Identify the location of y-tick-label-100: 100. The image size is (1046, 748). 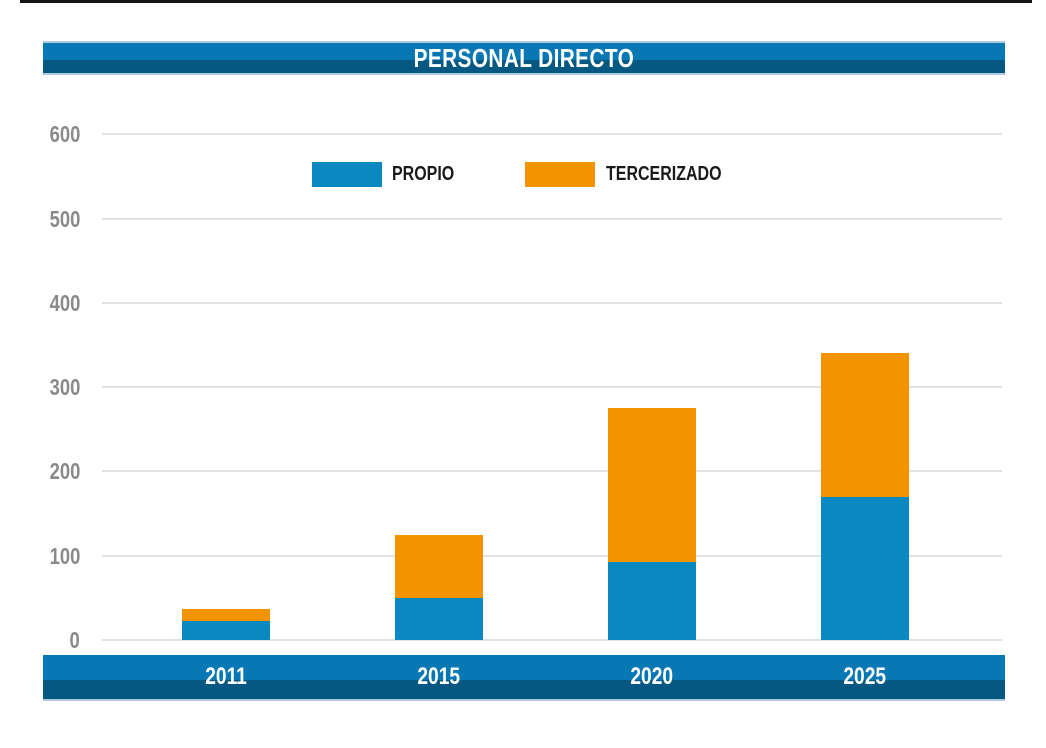
(50, 556).